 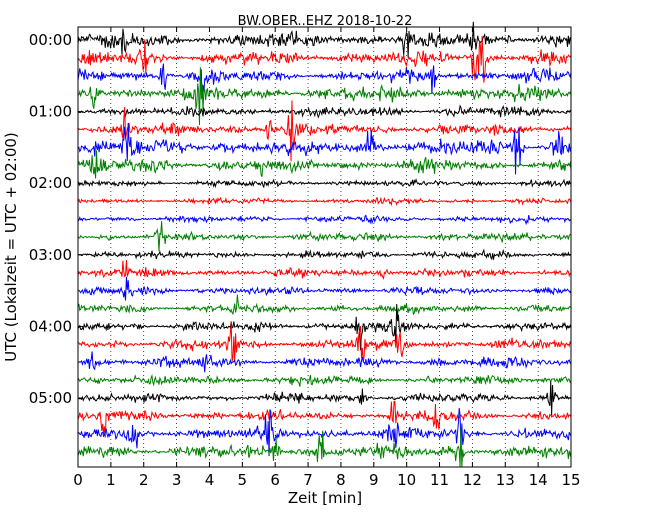 I want to click on y-axis-label: UTC (Lokalzeit = UTC + 02:00), so click(x=11, y=247).